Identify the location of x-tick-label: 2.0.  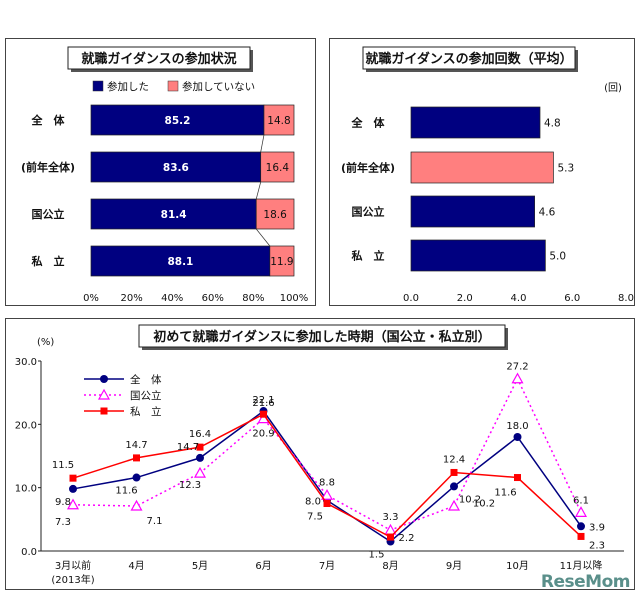
(465, 298).